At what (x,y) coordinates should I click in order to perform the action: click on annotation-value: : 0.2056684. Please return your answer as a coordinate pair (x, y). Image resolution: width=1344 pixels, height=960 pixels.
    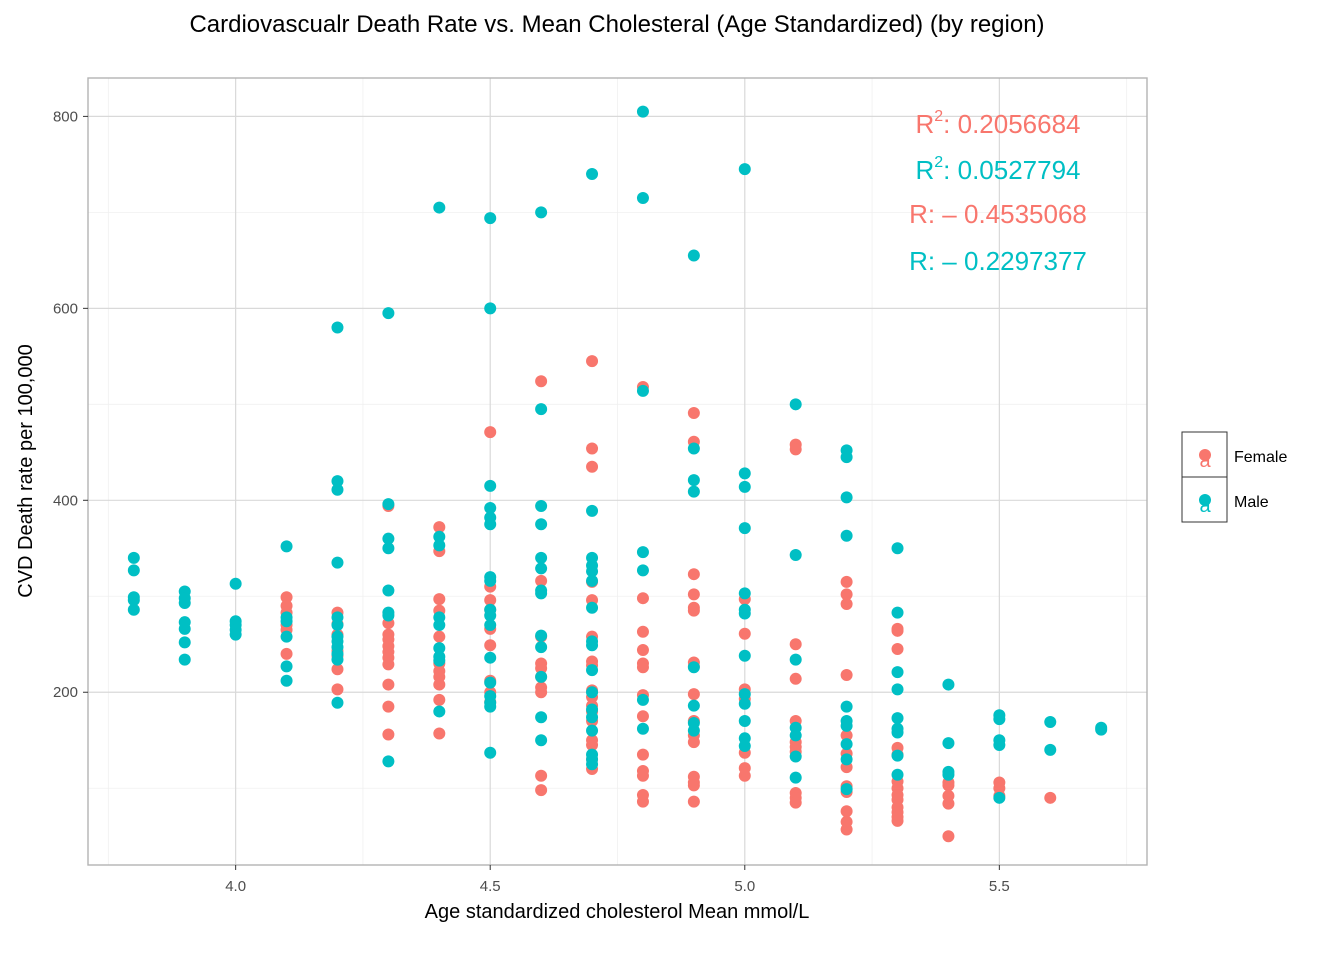
    Looking at the image, I should click on (1011, 124).